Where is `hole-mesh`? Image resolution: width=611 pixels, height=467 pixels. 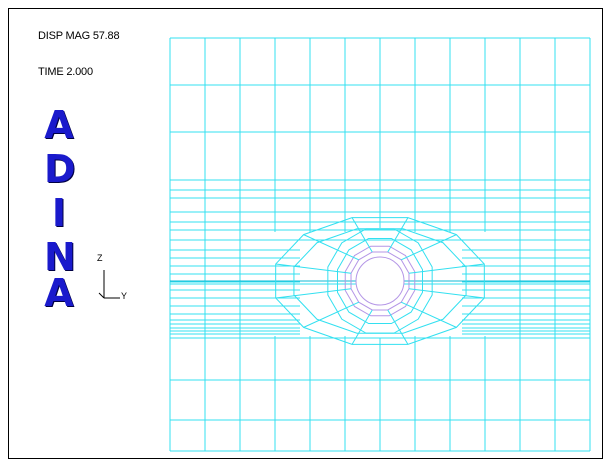
hole-mesh is located at coordinates (380, 281).